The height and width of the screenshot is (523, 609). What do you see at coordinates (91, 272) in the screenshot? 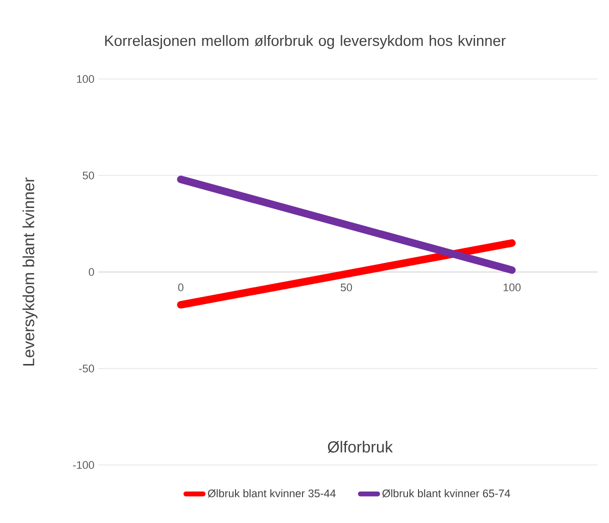
I see `y-tick-label: 0` at bounding box center [91, 272].